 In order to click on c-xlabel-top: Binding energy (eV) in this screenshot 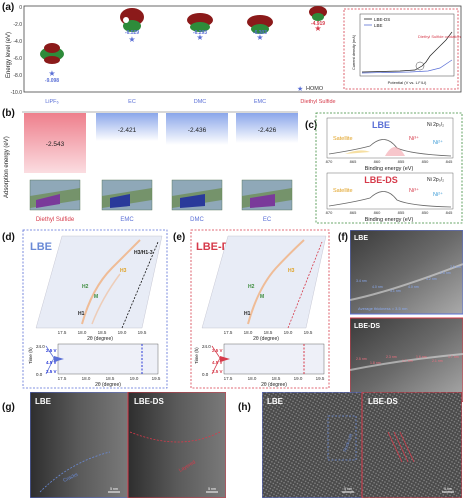, I will do `click(389, 169)`.